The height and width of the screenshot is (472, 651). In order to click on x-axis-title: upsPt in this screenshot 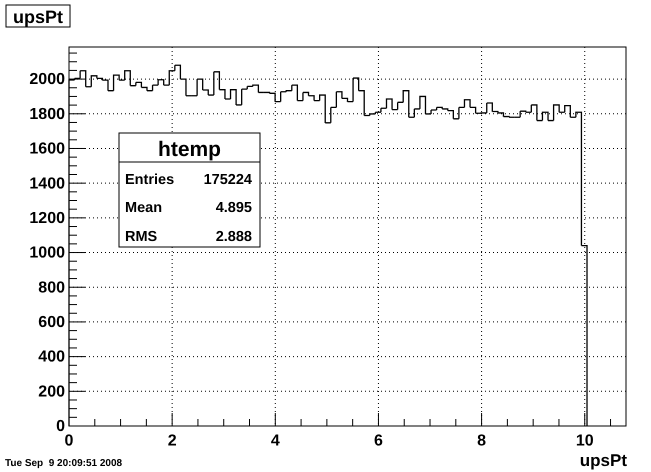, I will do `click(604, 460)`.